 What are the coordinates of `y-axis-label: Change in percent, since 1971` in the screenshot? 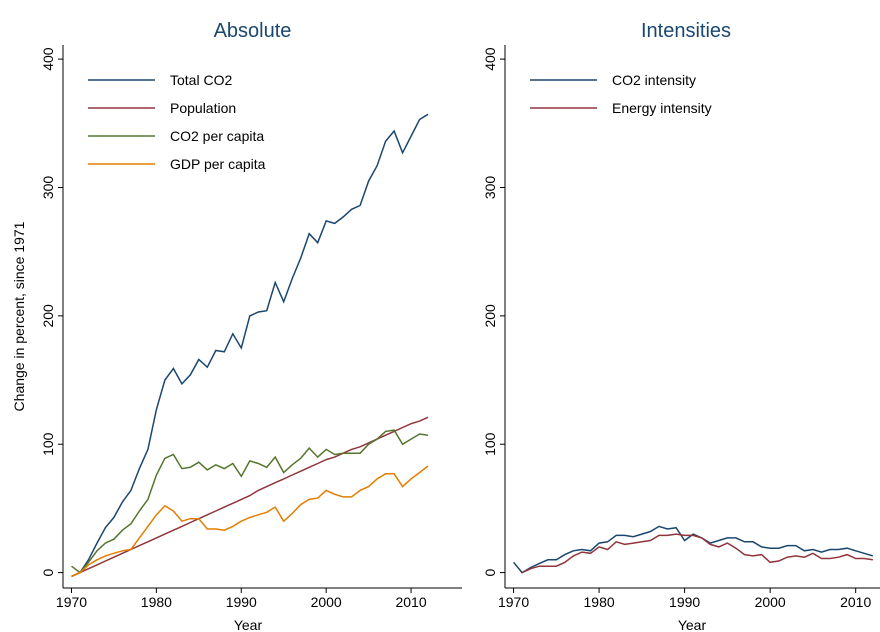 It's located at (19, 316).